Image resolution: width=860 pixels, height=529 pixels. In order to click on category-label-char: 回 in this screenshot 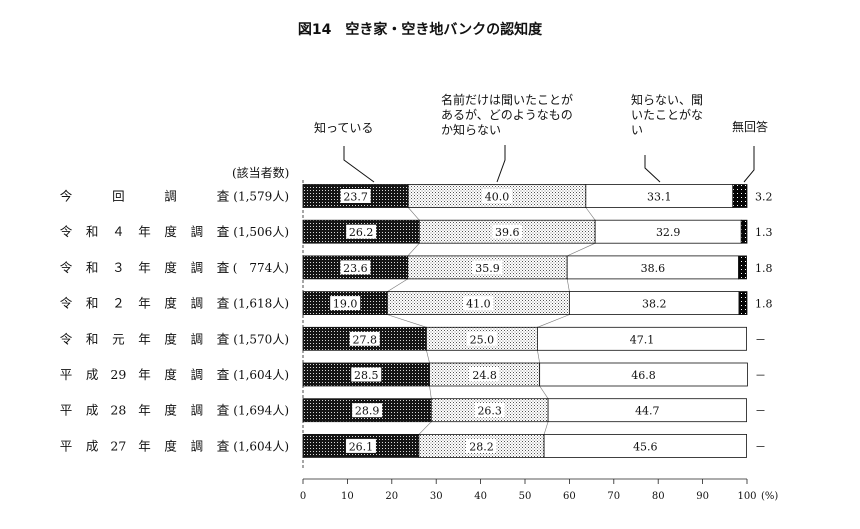, I will do `click(118, 196)`.